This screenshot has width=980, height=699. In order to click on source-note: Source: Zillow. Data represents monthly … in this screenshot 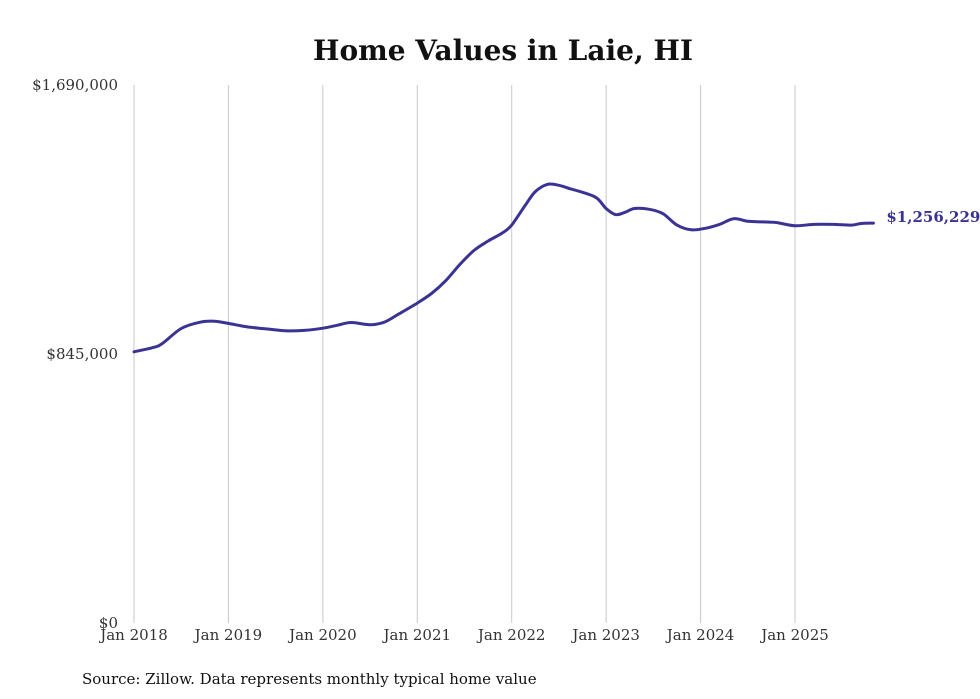, I will do `click(309, 679)`.